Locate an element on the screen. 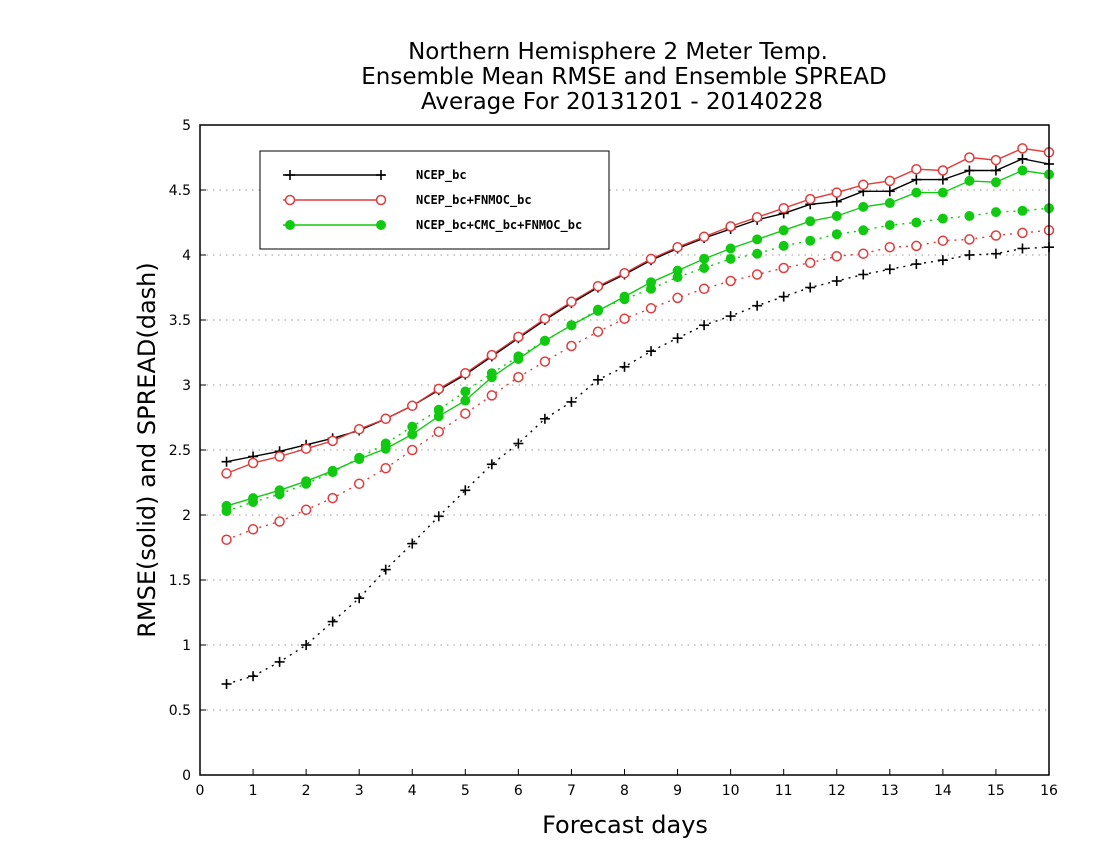 Image resolution: width=1100 pixels, height=850 pixels. x-axis-label: Forecast days is located at coordinates (625, 825).